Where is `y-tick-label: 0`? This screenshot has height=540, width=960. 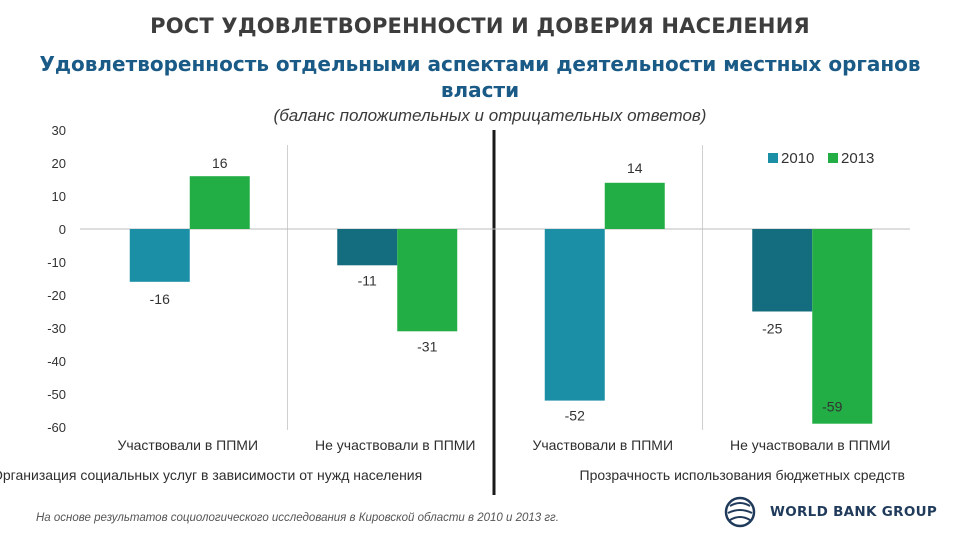
y-tick-label: 0 is located at coordinates (62, 229).